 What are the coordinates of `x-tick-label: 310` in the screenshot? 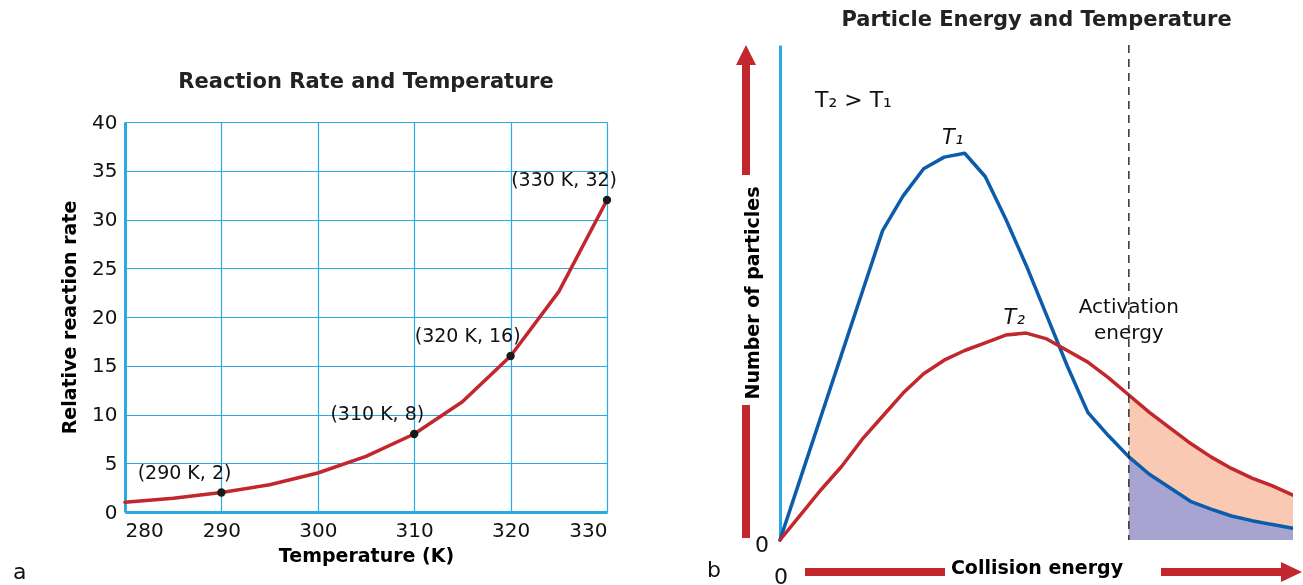 It's located at (414, 529).